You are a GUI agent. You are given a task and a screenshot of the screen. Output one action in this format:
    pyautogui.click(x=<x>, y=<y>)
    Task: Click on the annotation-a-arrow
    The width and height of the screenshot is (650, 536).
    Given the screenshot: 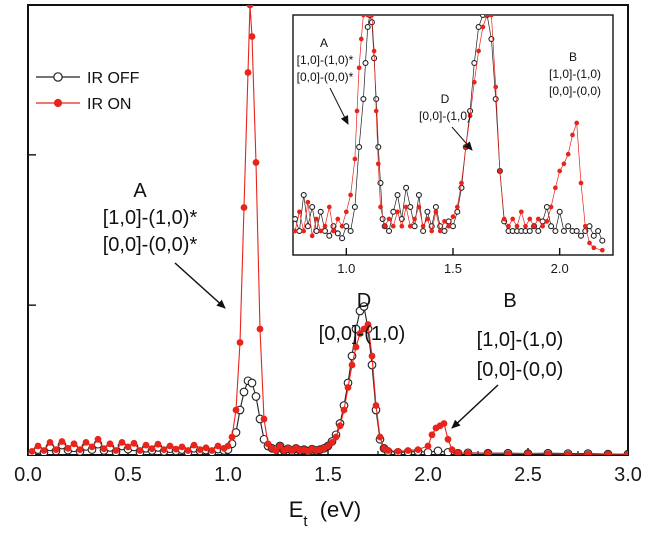 What is the action you would take?
    pyautogui.click(x=200, y=285)
    